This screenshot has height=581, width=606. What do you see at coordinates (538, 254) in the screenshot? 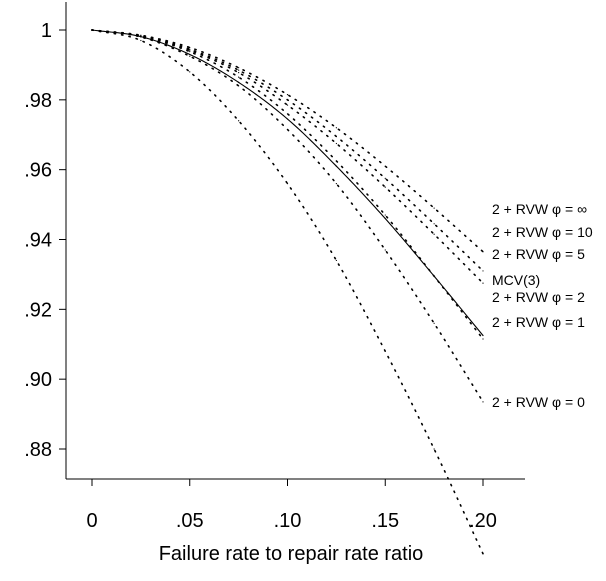
I see `series-label-rvw-phi-5: 2 + RVW φ = 5` at bounding box center [538, 254].